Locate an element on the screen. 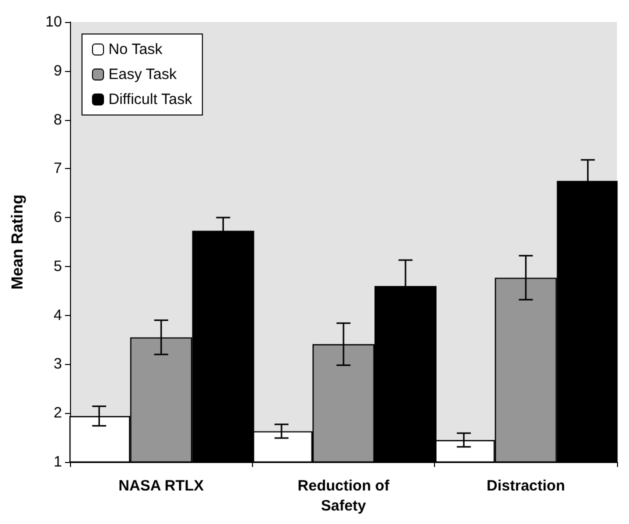 This screenshot has height=524, width=629. y-tick-label: 5 is located at coordinates (58, 266).